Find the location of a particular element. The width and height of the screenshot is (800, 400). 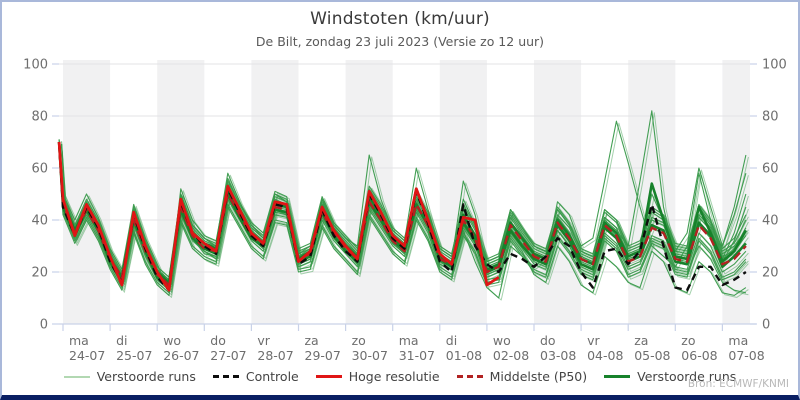

legend-item-hoge-resolutie: Hoge resolutie is located at coordinates (377, 376).